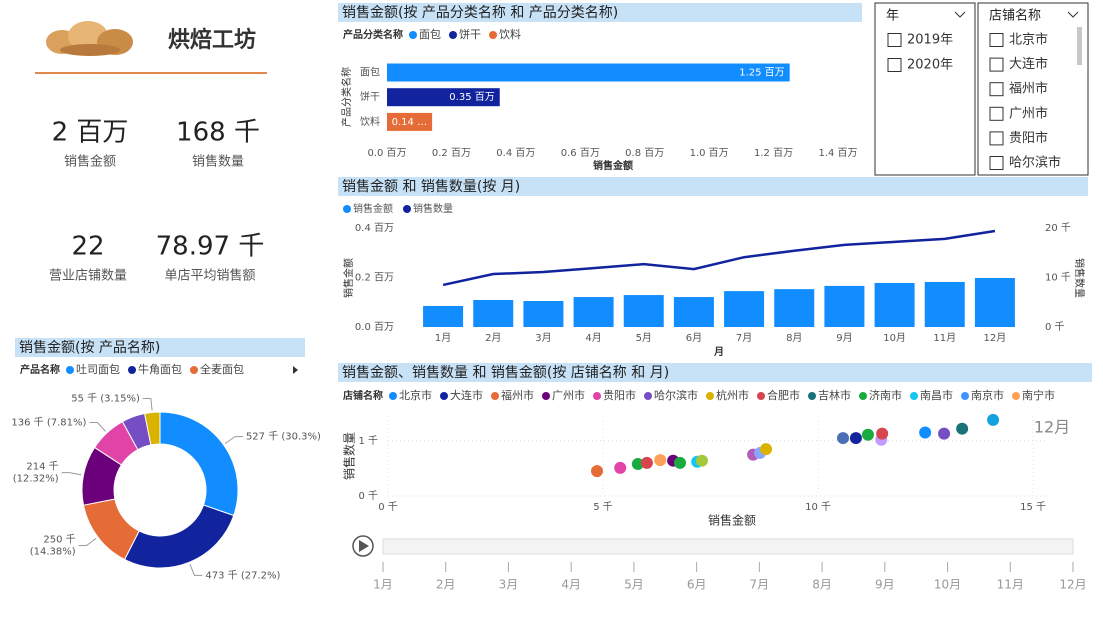 Image resolution: width=1103 pixels, height=618 pixels. I want to click on line, so click(719, 258).